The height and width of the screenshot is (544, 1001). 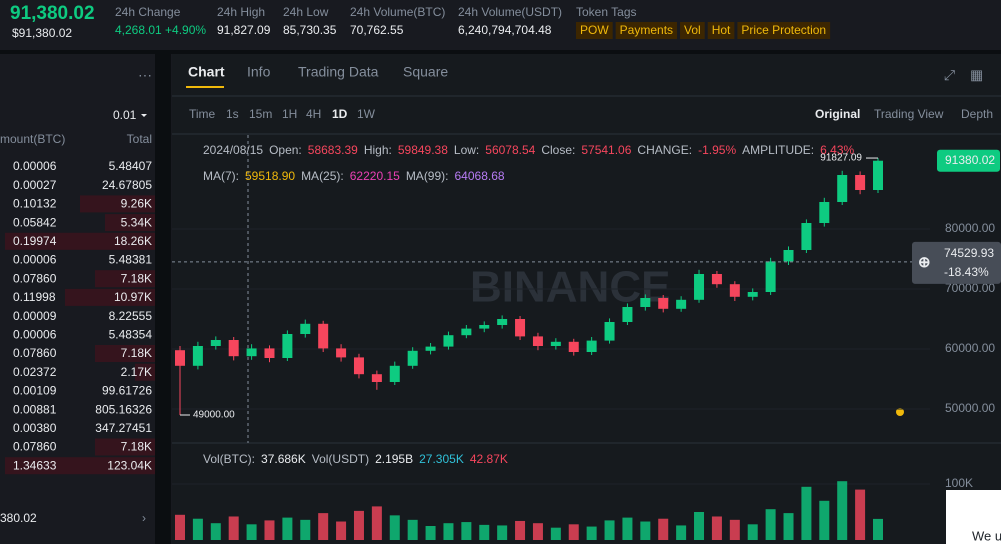 I want to click on more: ···, so click(x=145, y=75).